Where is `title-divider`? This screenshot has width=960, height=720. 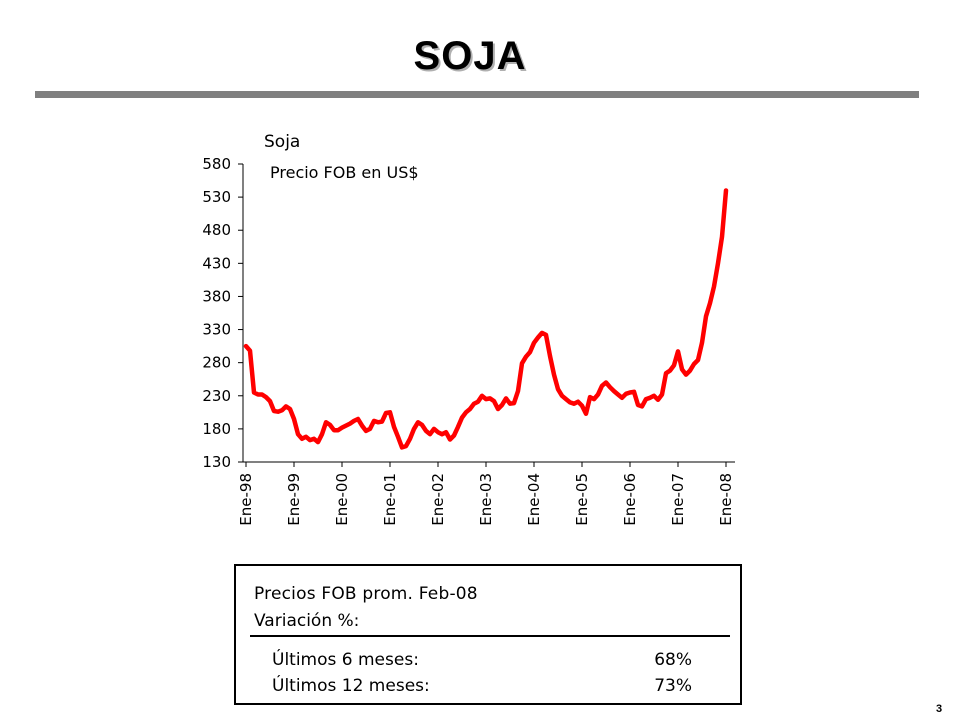
title-divider is located at coordinates (477, 94).